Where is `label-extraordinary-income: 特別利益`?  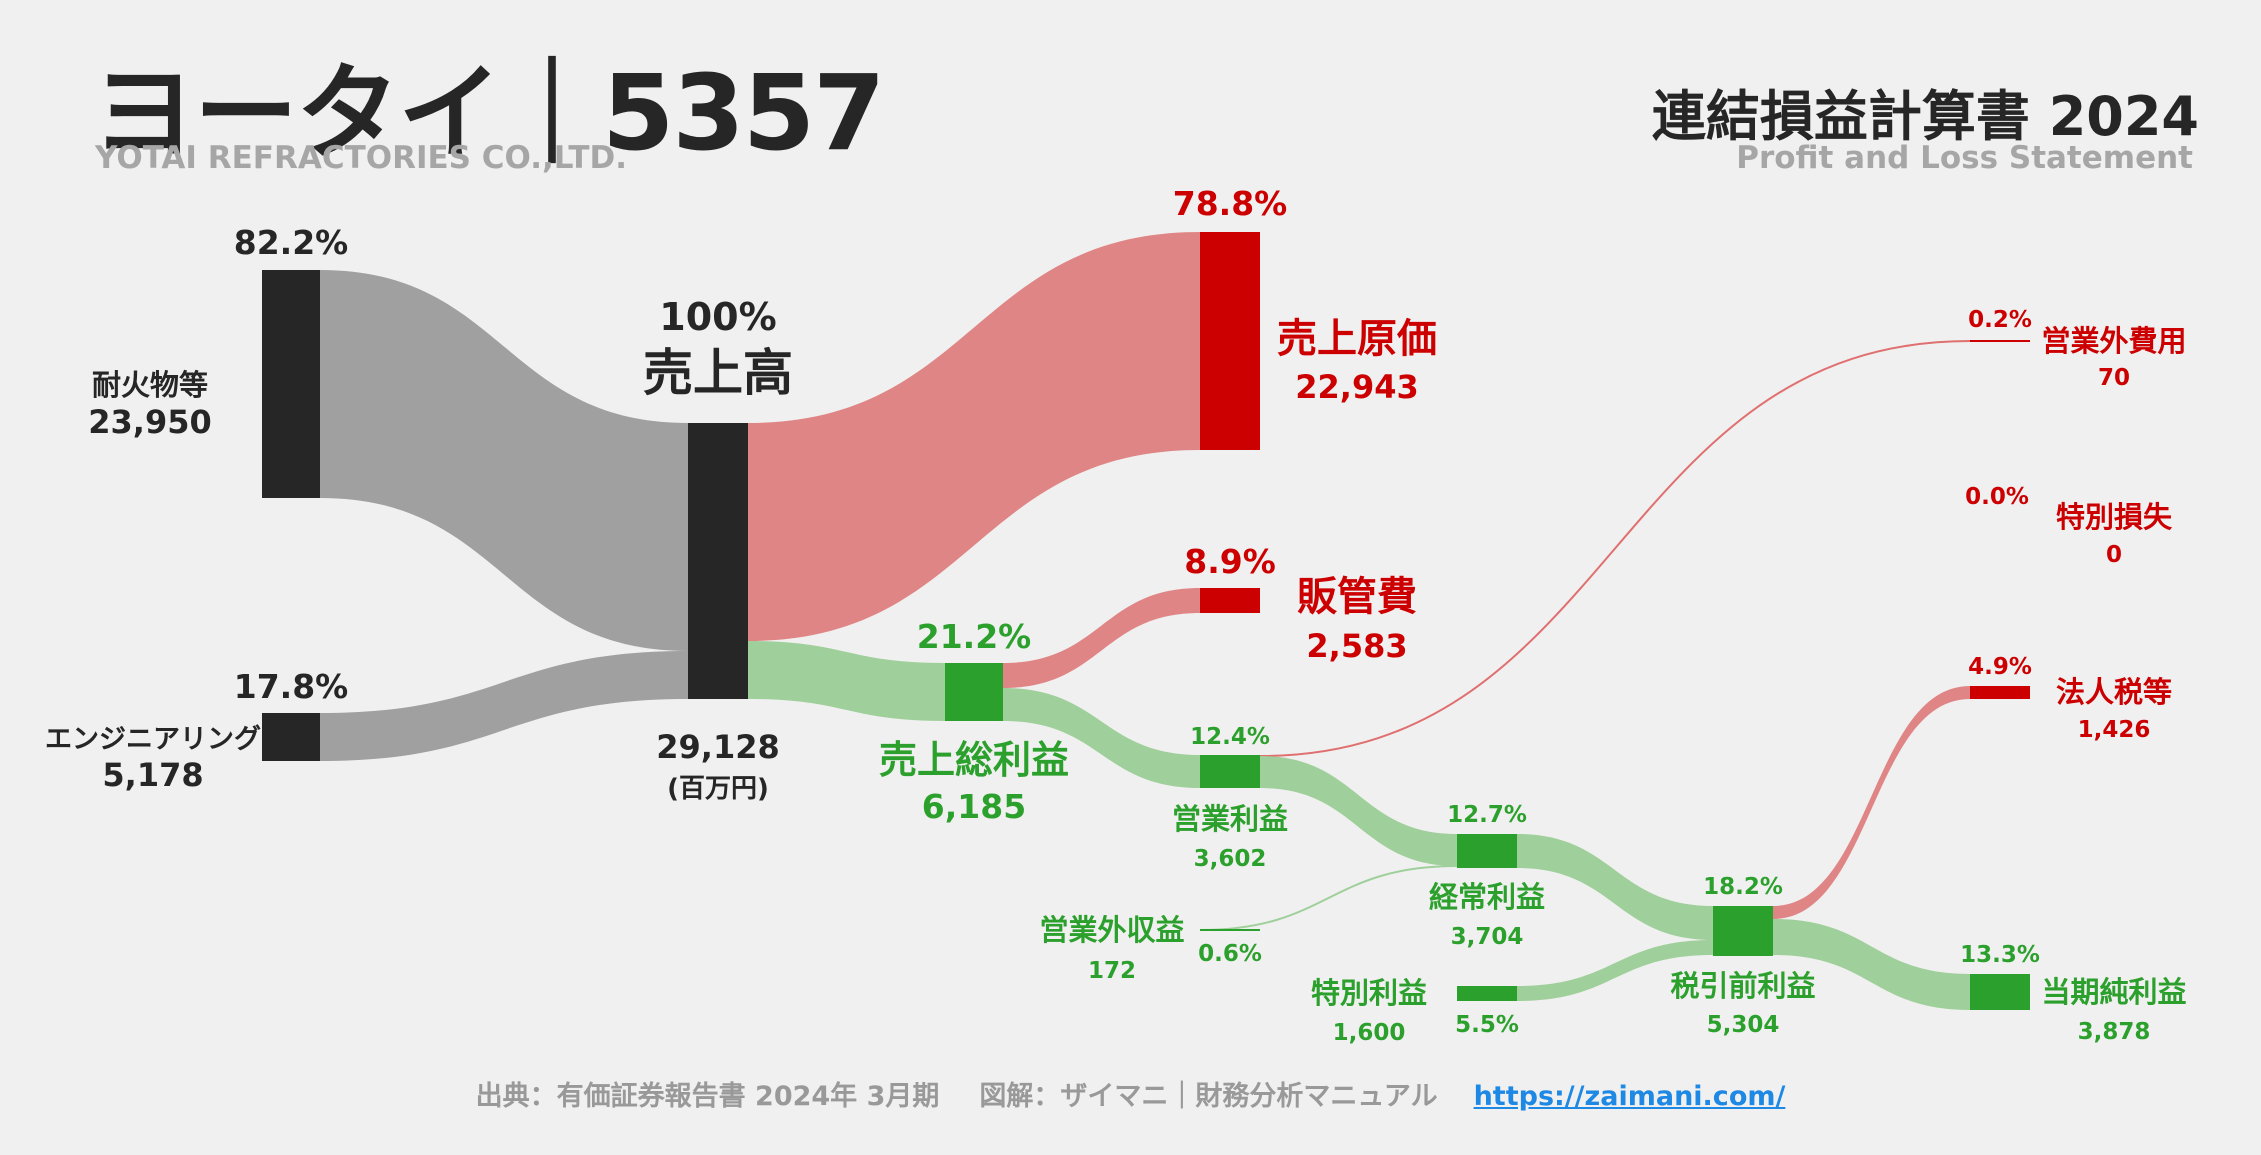 label-extraordinary-income: 特別利益 is located at coordinates (1369, 993).